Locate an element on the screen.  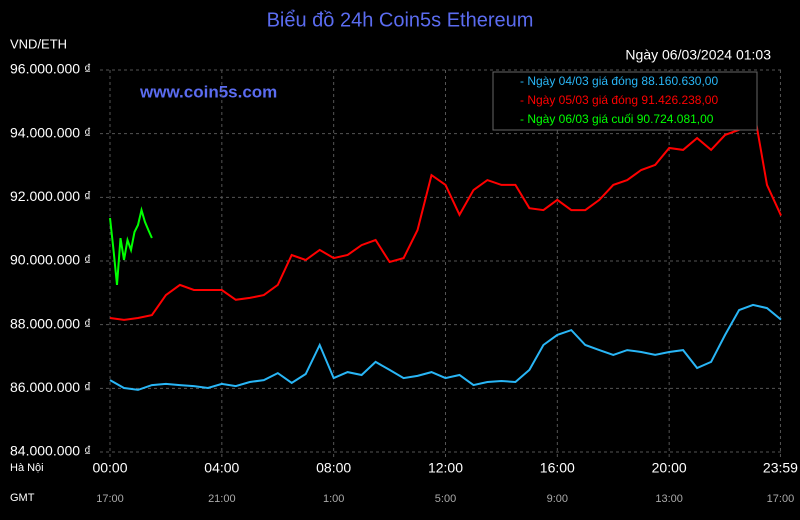
x-tick-label: 12:00 is located at coordinates (445, 468).